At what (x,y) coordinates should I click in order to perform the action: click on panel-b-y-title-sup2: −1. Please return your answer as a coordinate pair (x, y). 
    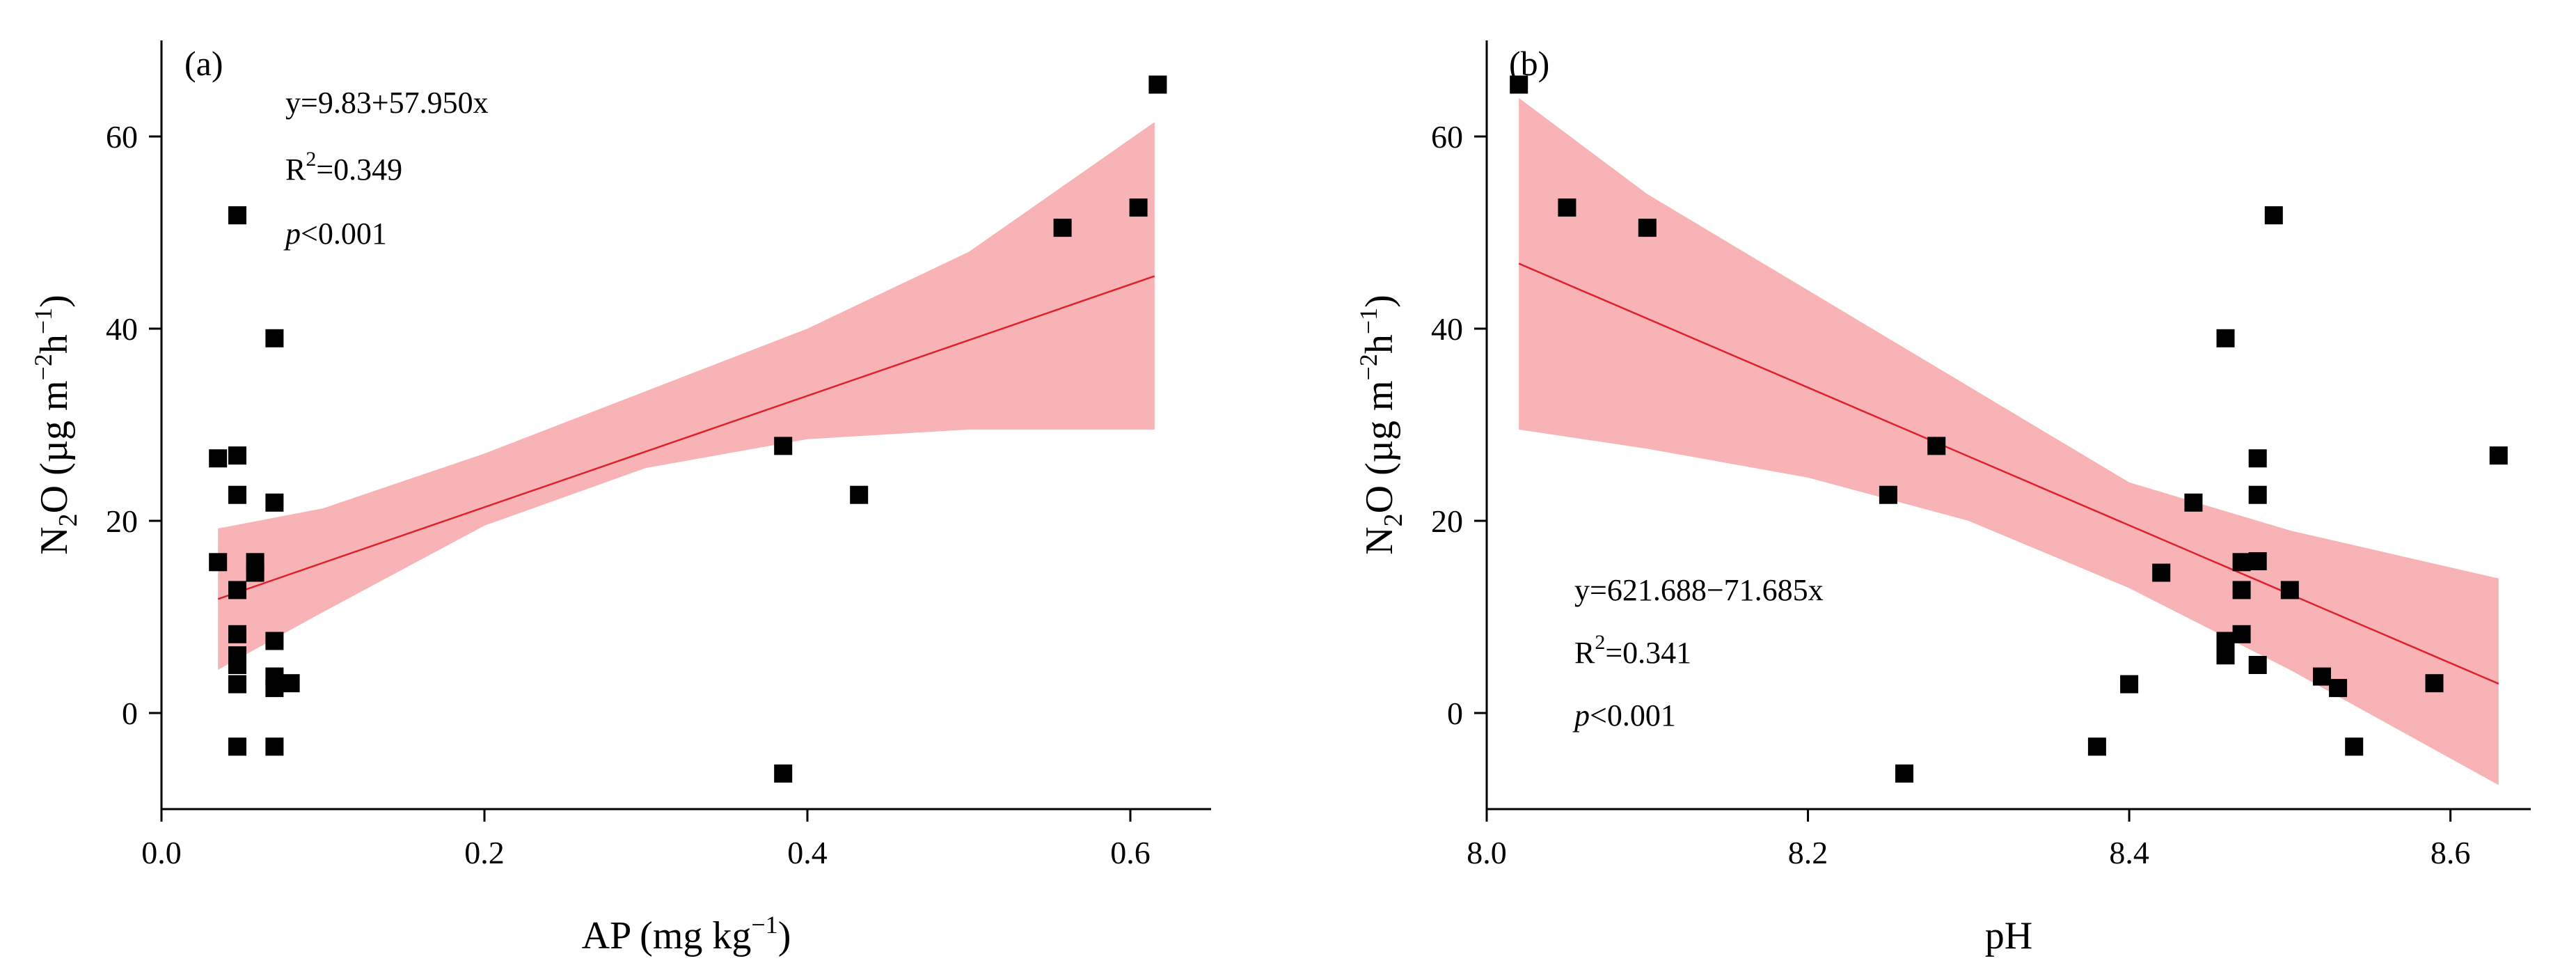
    Looking at the image, I should click on (1368, 321).